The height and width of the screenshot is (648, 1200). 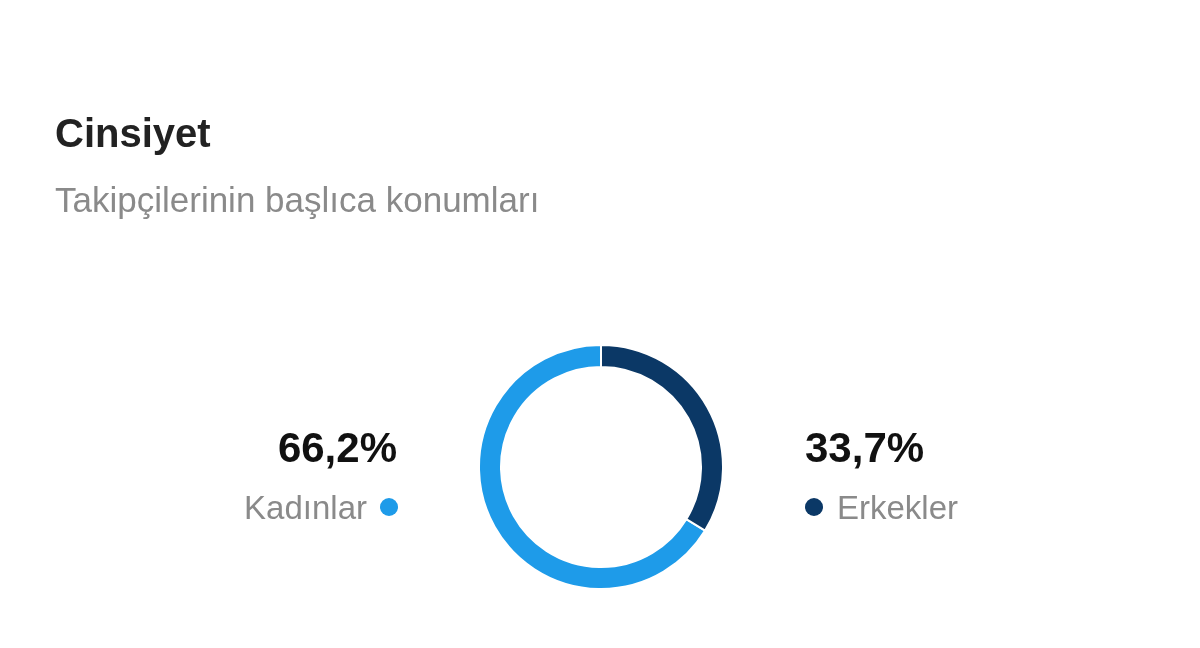 I want to click on chart-title: Cinsiyet, so click(x=133, y=133).